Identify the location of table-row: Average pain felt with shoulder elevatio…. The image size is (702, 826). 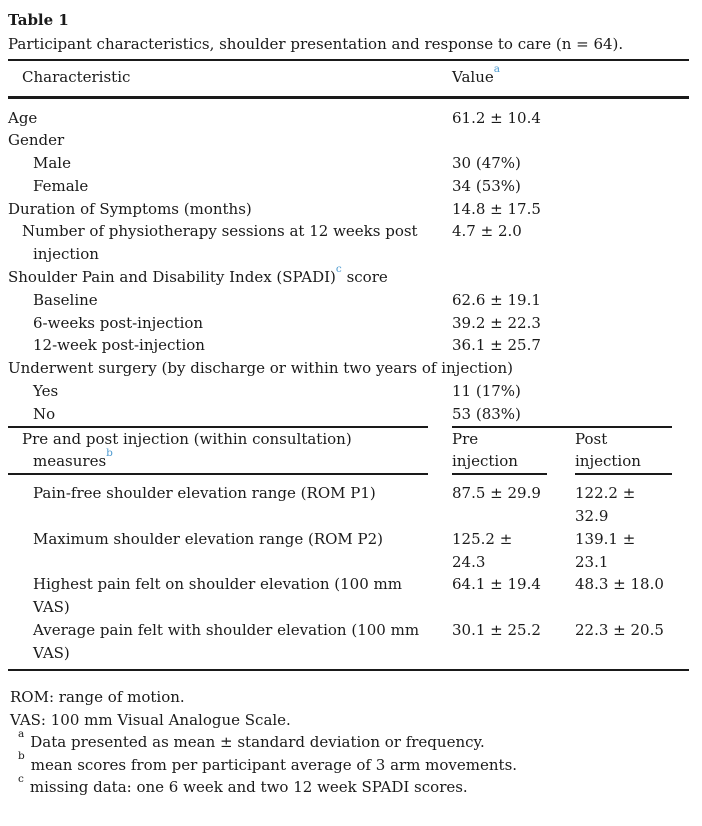
(340, 644).